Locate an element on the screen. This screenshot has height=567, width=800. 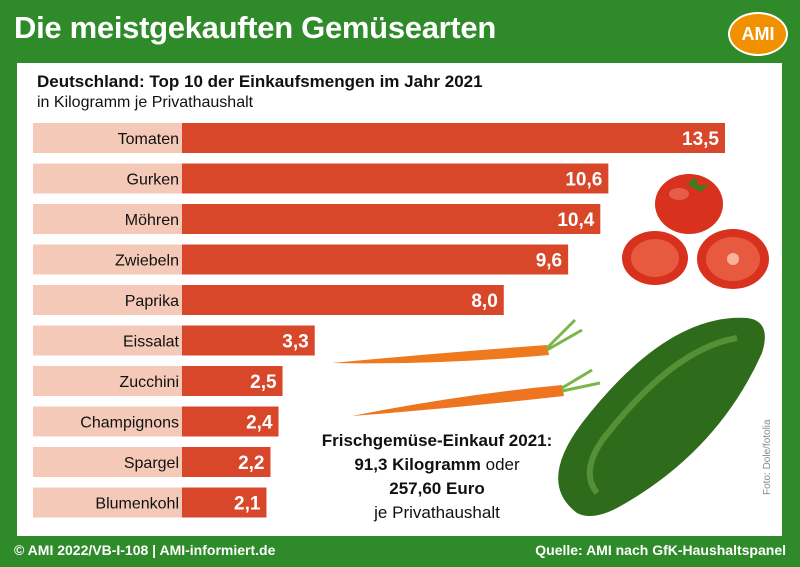
carrot-image is located at coordinates (466, 367).